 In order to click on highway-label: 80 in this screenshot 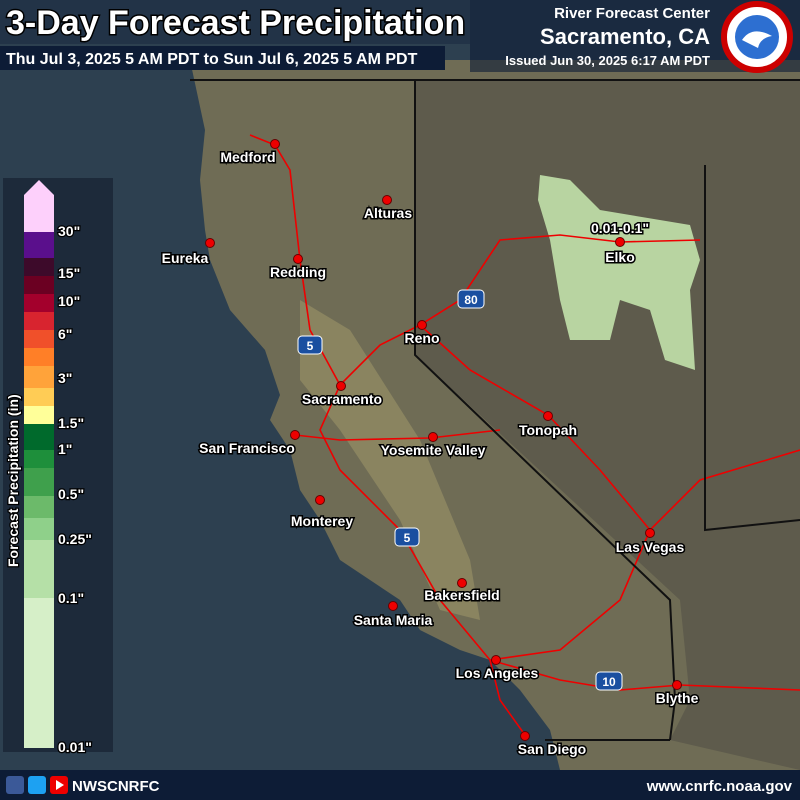, I will do `click(471, 300)`.